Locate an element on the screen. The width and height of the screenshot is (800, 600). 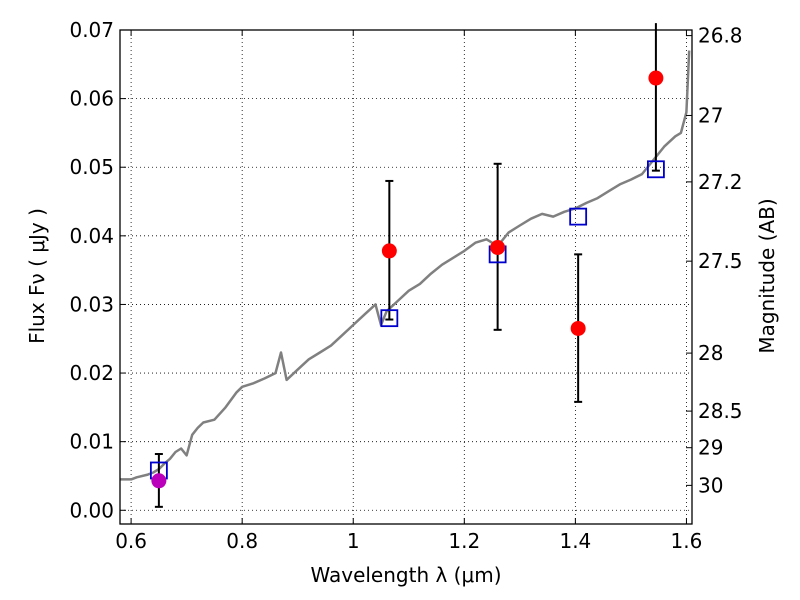
y-tick-label: 0.00 is located at coordinates (91, 510).